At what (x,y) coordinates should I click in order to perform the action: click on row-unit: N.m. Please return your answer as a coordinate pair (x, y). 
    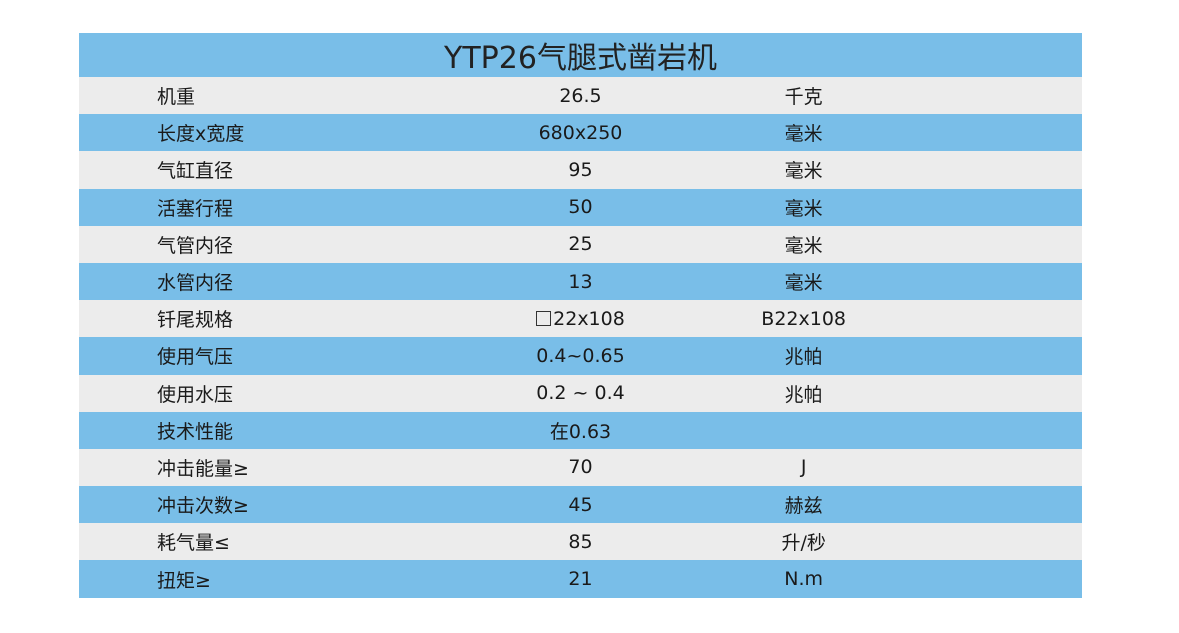
    Looking at the image, I should click on (804, 579).